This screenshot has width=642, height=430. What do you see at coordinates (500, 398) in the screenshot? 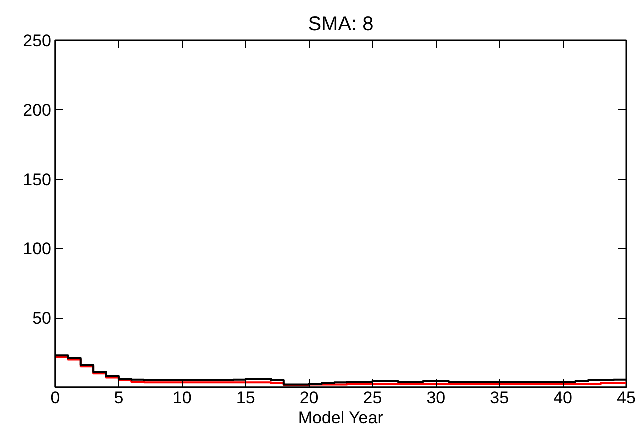
I see `x-tick-label: 35` at bounding box center [500, 398].